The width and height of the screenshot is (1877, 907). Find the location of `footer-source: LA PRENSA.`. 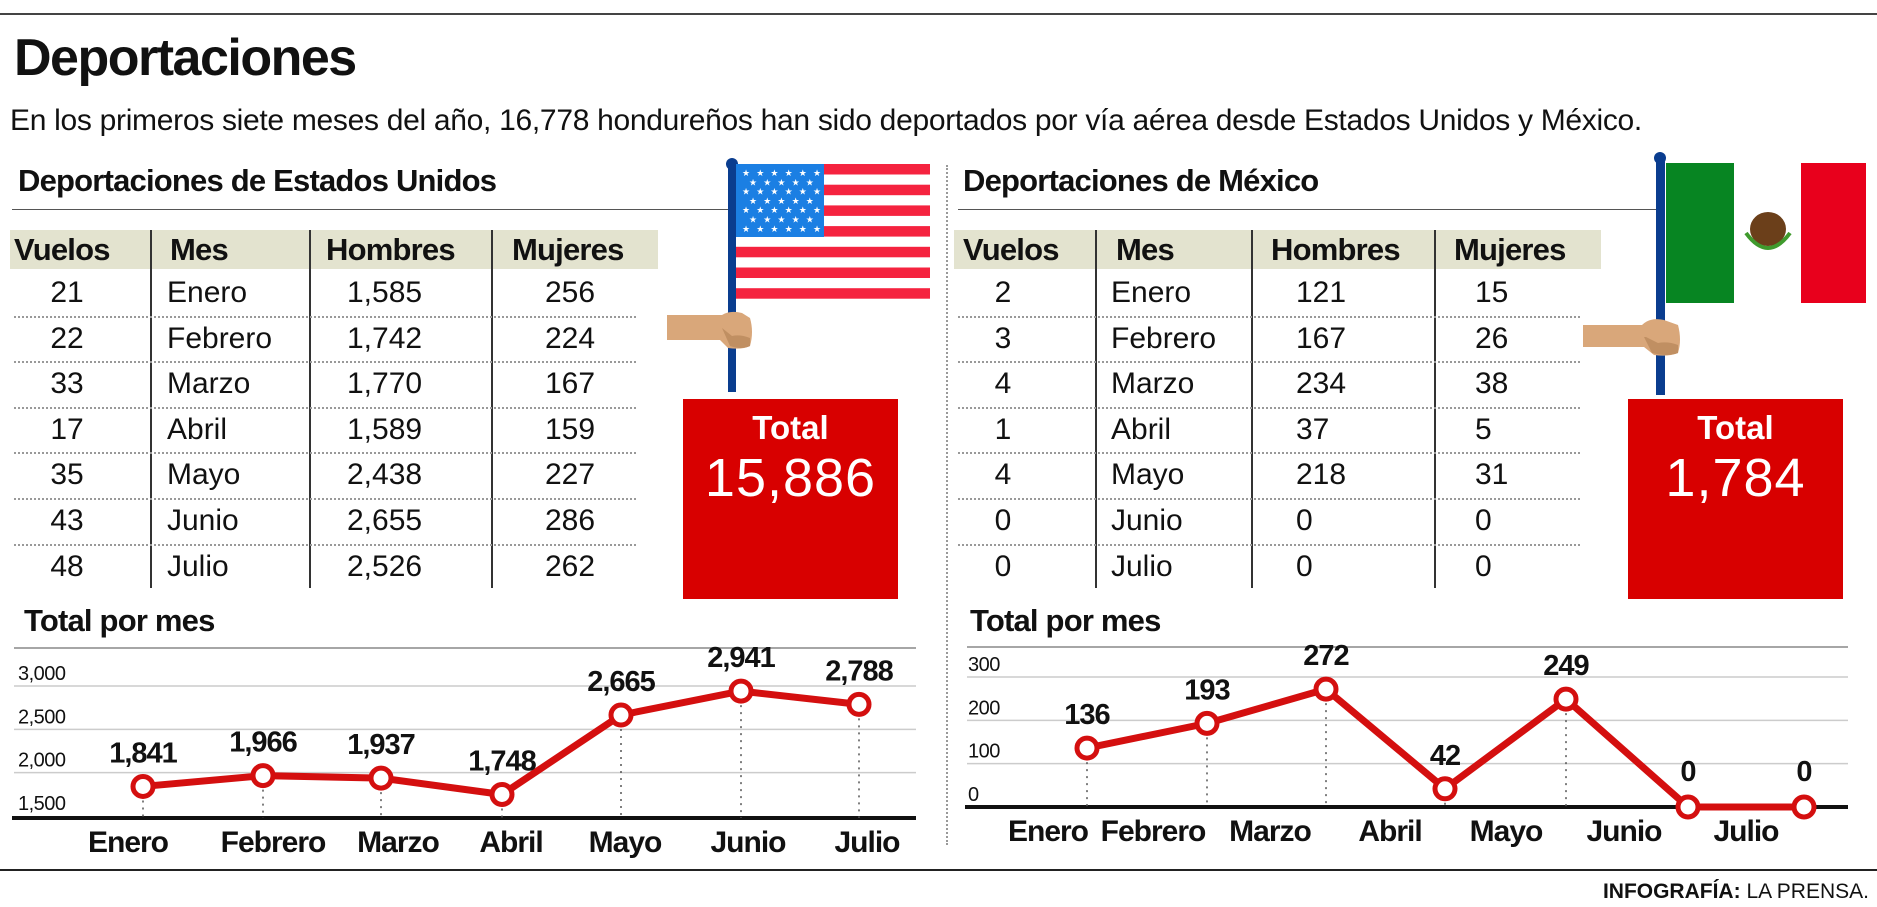

footer-source: LA PRENSA. is located at coordinates (1807, 891).